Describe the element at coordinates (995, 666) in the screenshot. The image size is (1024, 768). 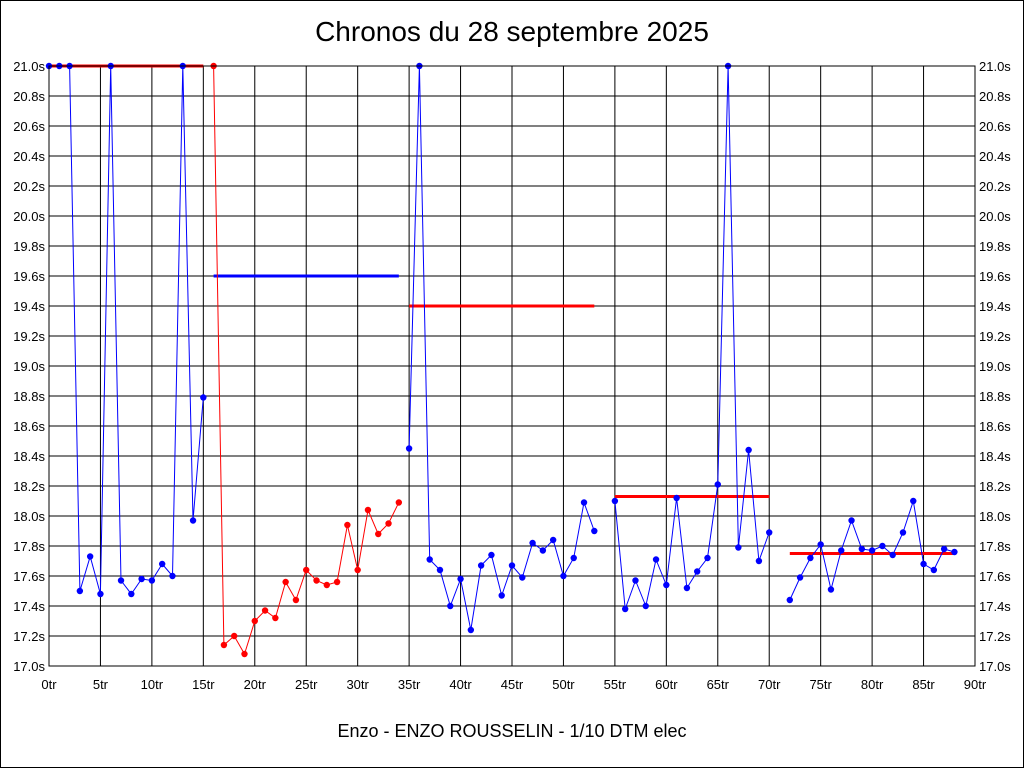
I see `y-tick-label-right: 17.0s` at that location.